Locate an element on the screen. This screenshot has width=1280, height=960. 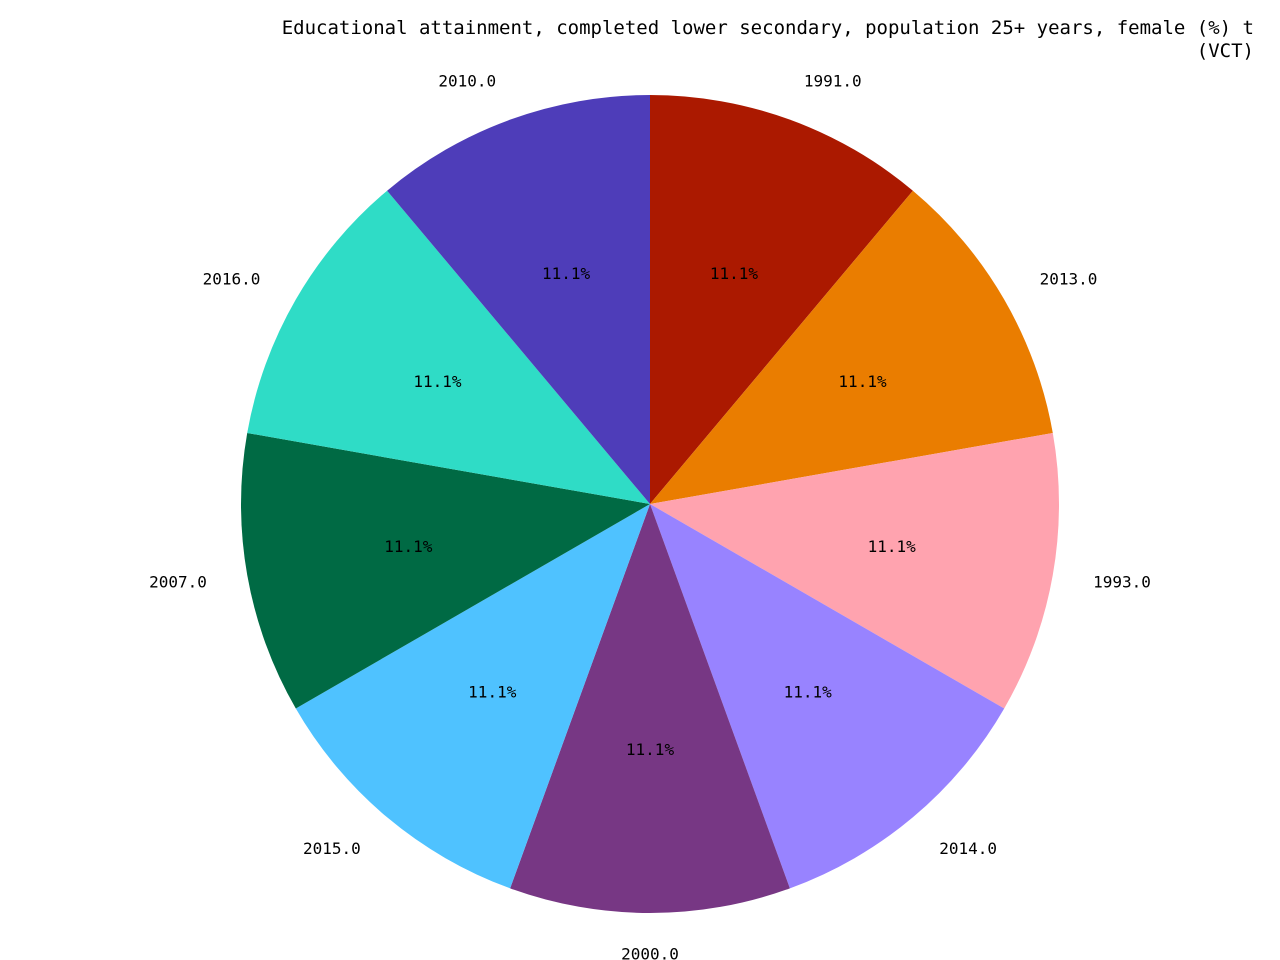
slice-percent-1993-0: 11.1% is located at coordinates (892, 546).